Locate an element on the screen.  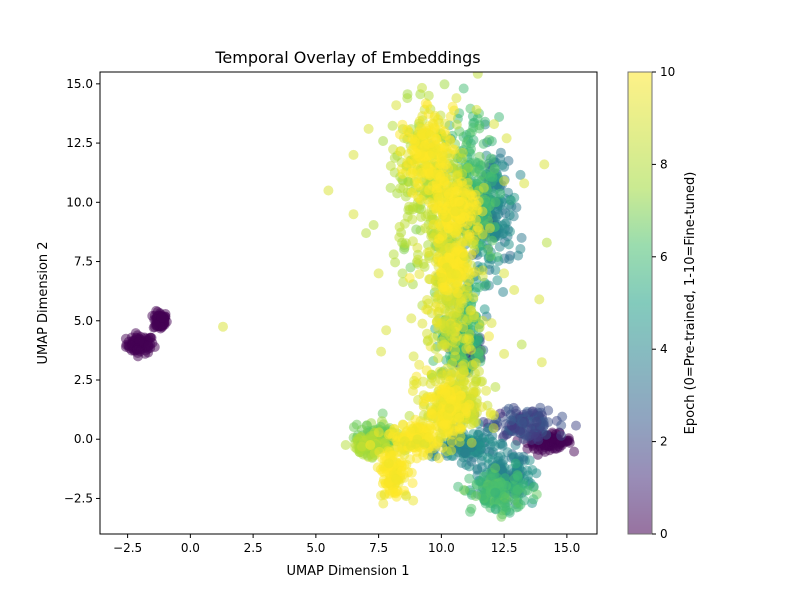
x-axis: −2.5 0.0 2.5 5.0 7.5 10.0 12.5 15.0 is located at coordinates (346, 544).